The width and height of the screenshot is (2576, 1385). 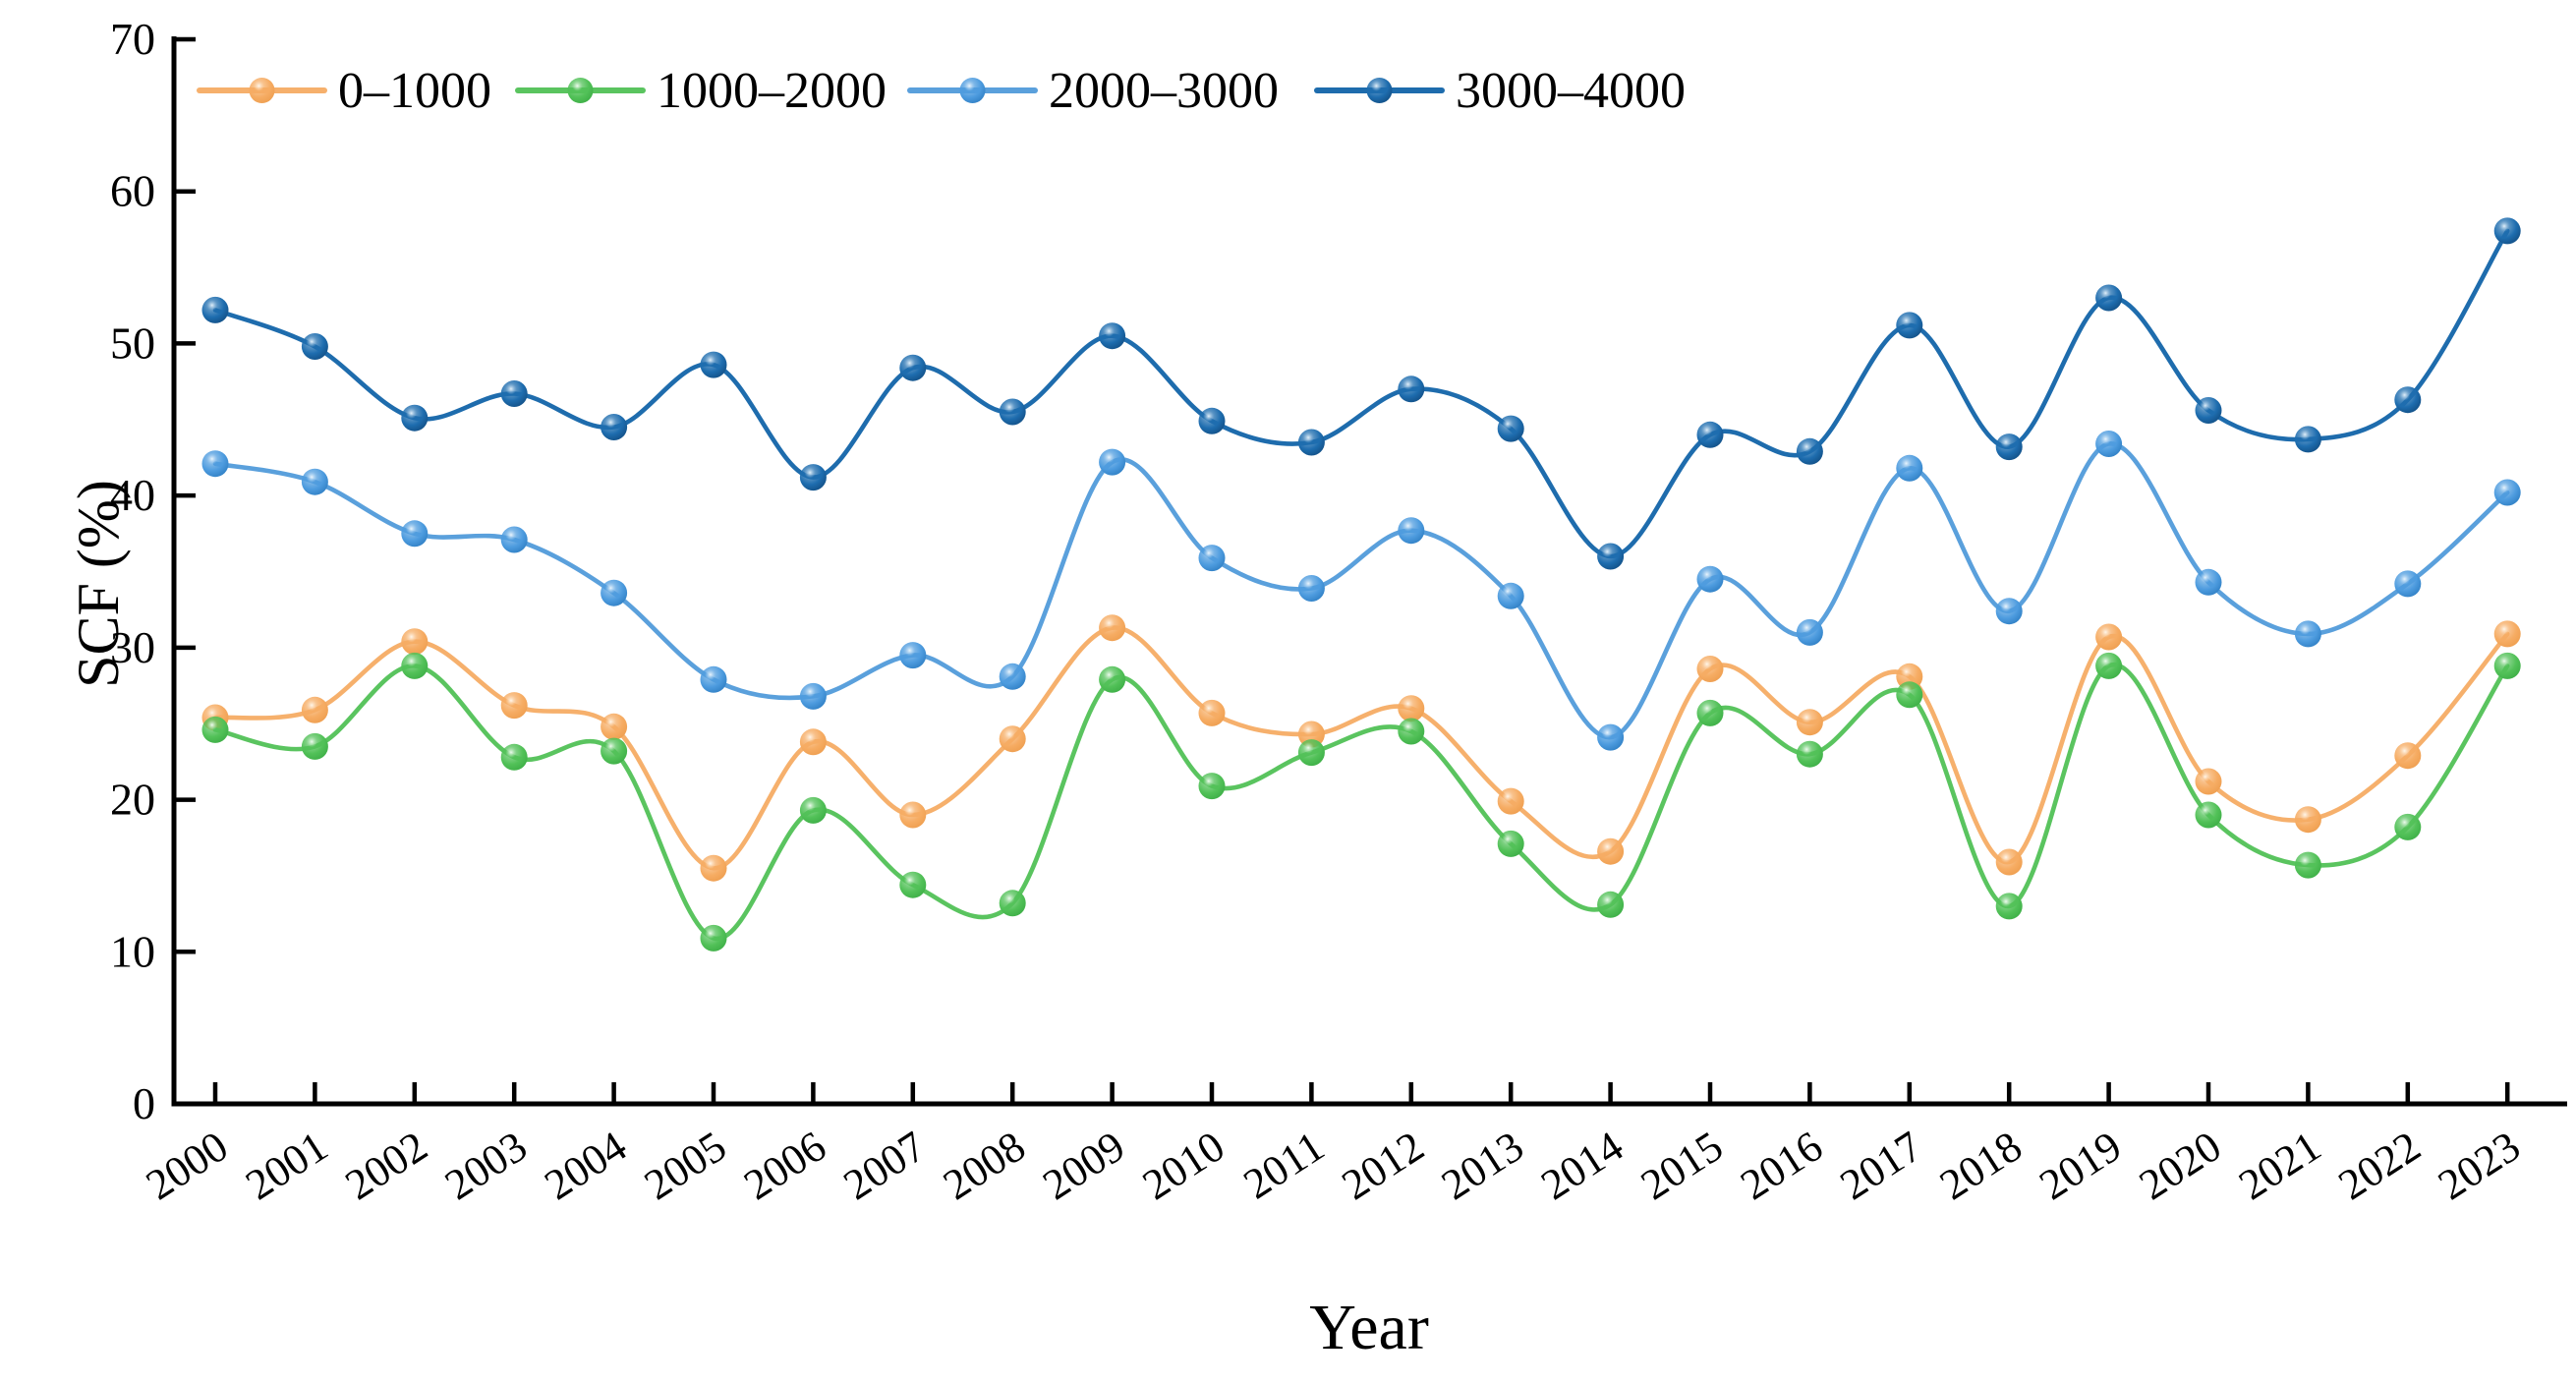 What do you see at coordinates (984, 1165) in the screenshot?
I see `x-tick-label: 2008` at bounding box center [984, 1165].